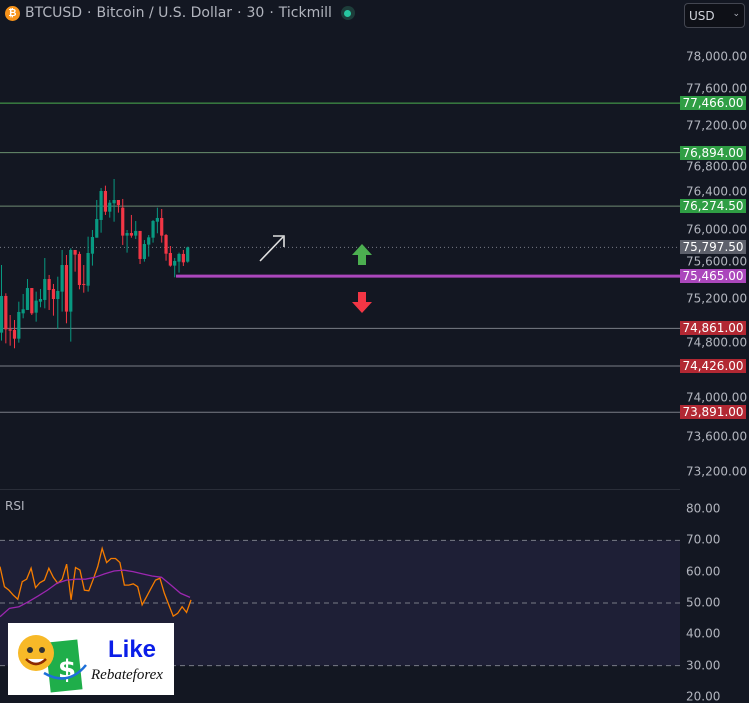 This screenshot has height=703, width=749. What do you see at coordinates (703, 633) in the screenshot?
I see `rsi-tick: 40.00` at bounding box center [703, 633].